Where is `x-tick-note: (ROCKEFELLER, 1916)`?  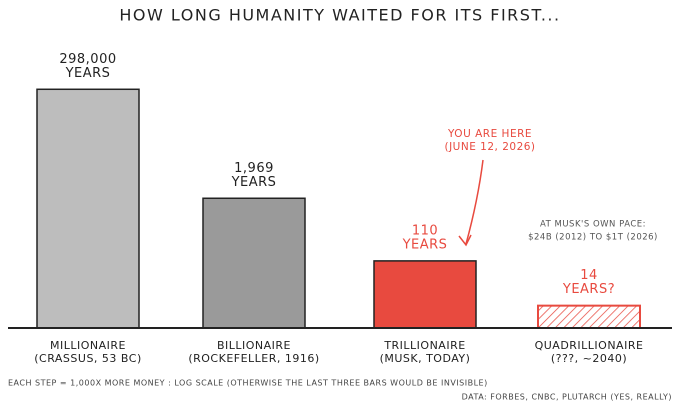 x-tick-note: (ROCKEFELLER, 1916) is located at coordinates (253, 358).